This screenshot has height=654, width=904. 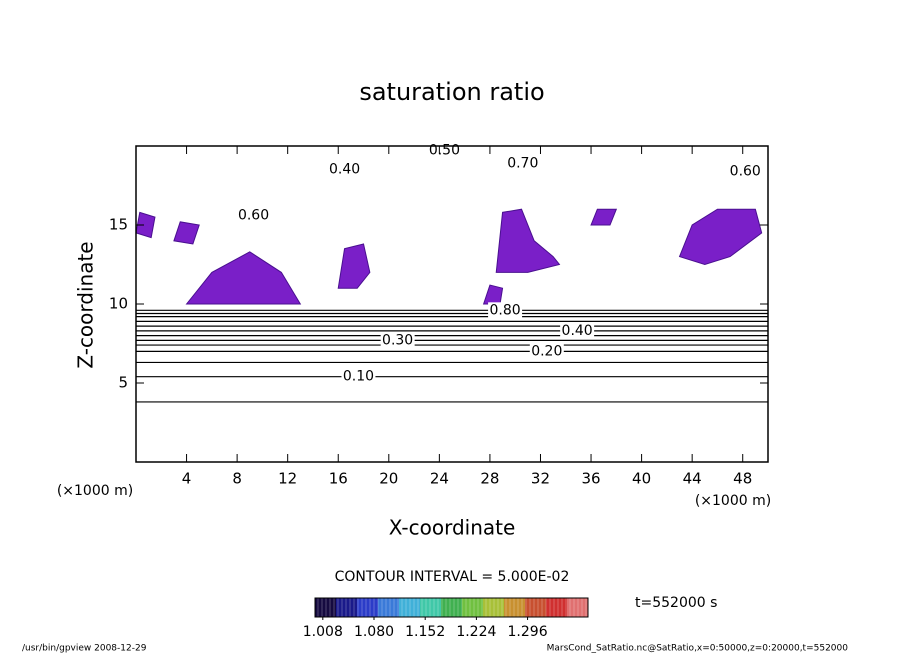 I want to click on x-tick-label: 32, so click(x=540, y=479).